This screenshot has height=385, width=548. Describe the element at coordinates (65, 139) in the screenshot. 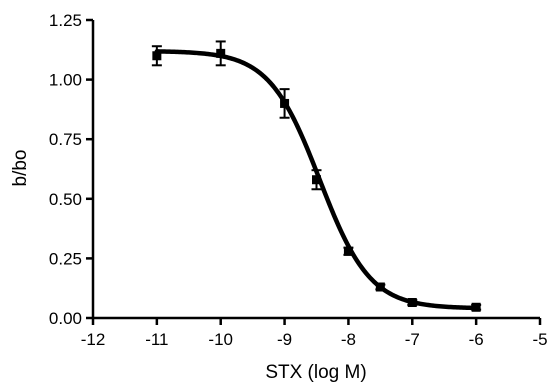

I see `y-tick-label: 0.75` at that location.